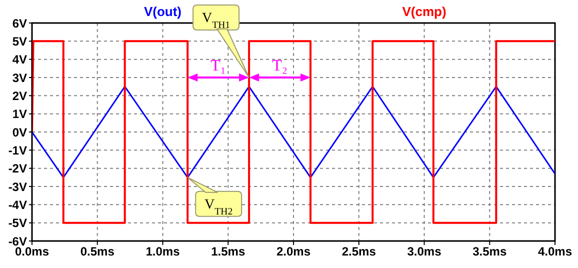 The height and width of the screenshot is (268, 578). What do you see at coordinates (19, 95) in the screenshot?
I see `y-tick-label: 2V` at bounding box center [19, 95].